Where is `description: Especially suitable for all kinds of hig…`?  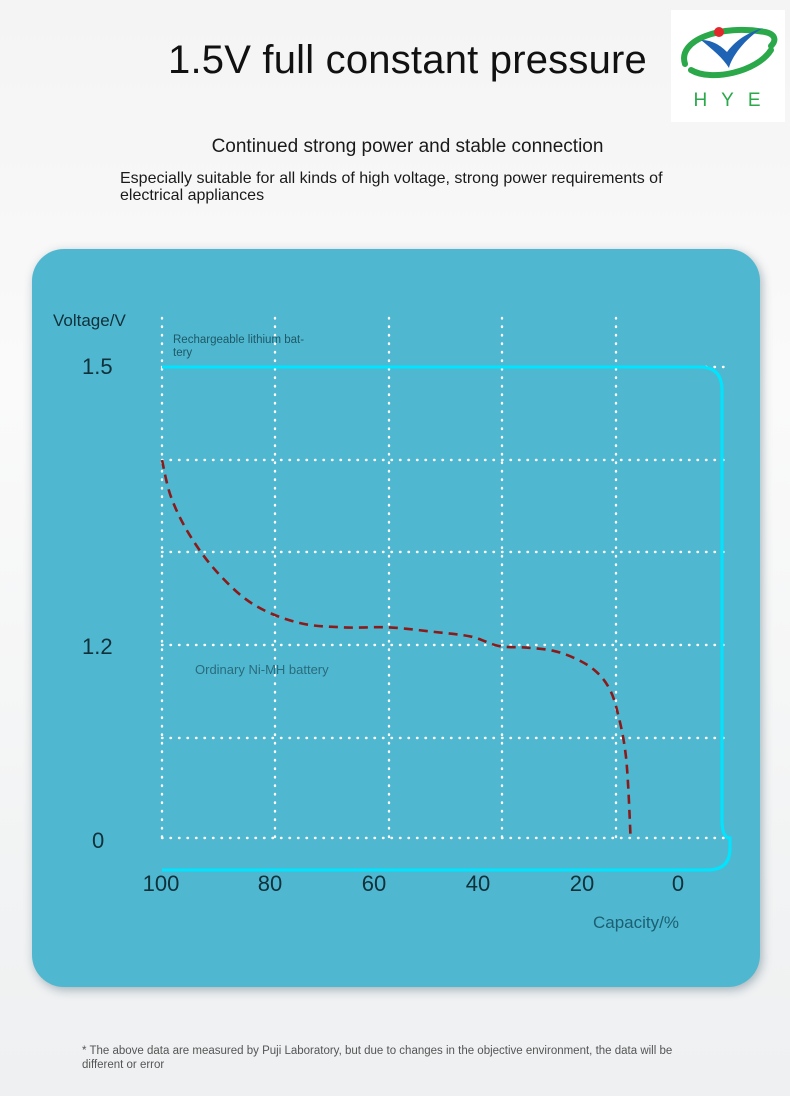
description: Especially suitable for all kinds of hig… is located at coordinates (391, 187).